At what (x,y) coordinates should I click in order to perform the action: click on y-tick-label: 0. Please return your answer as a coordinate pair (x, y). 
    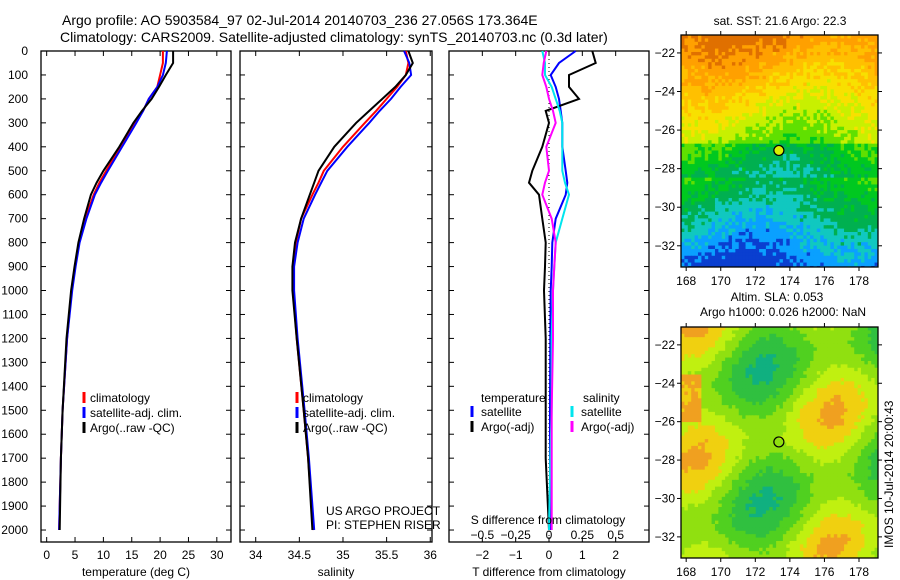
    Looking at the image, I should click on (24, 51).